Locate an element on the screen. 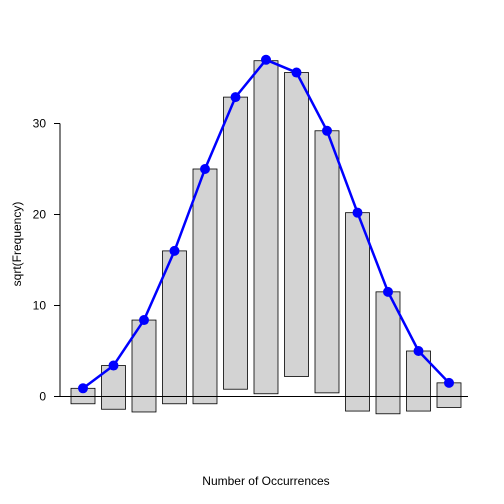  x-axis-title: Number of Occurrences is located at coordinates (265, 481).